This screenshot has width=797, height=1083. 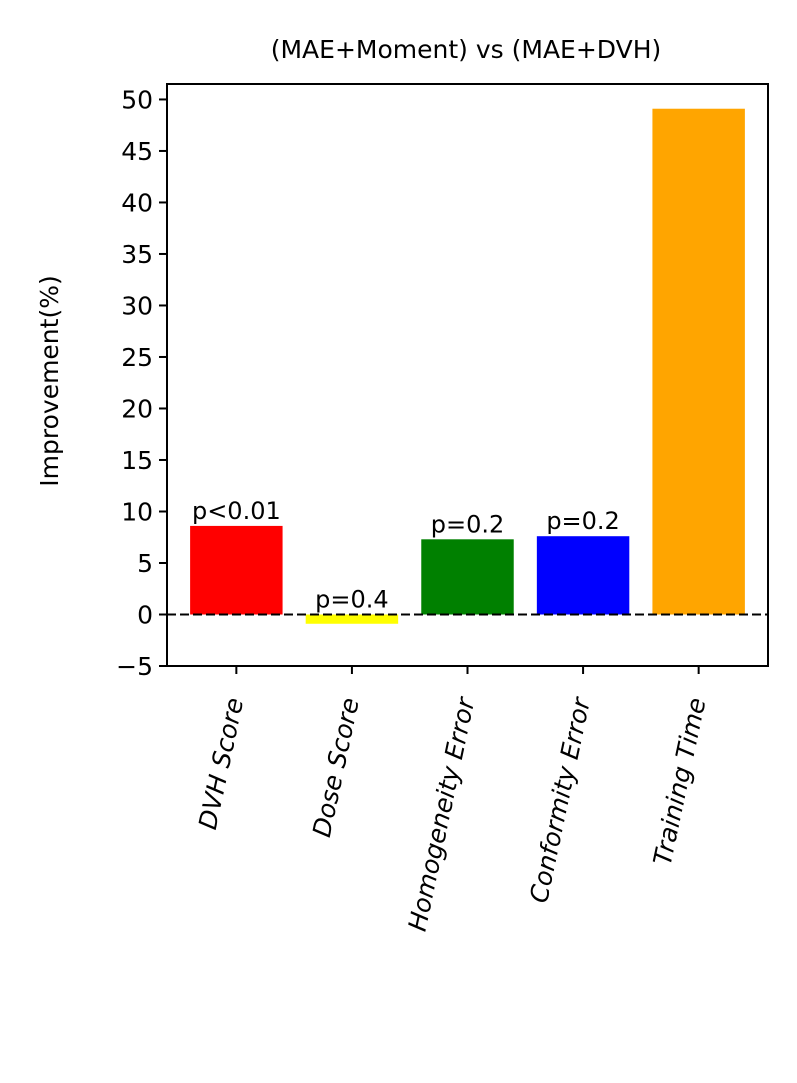 What do you see at coordinates (467, 577) in the screenshot?
I see `bar-homogeneity-error` at bounding box center [467, 577].